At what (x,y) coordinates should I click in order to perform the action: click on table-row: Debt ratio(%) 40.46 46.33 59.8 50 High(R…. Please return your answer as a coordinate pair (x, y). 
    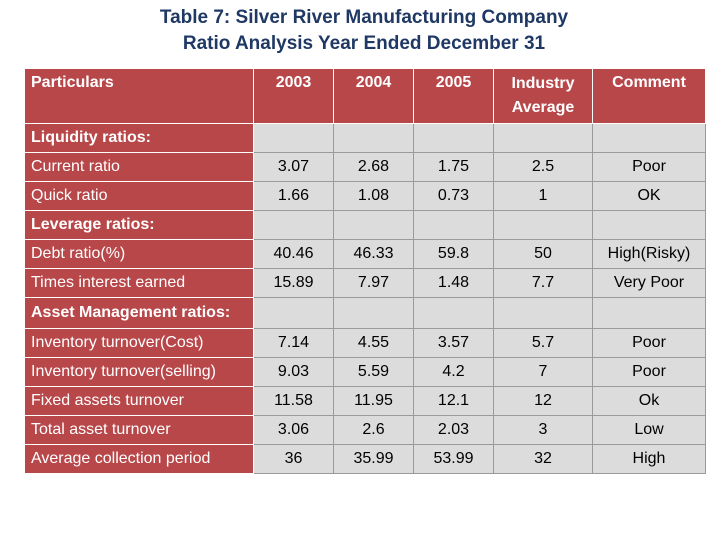
    Looking at the image, I should click on (365, 254).